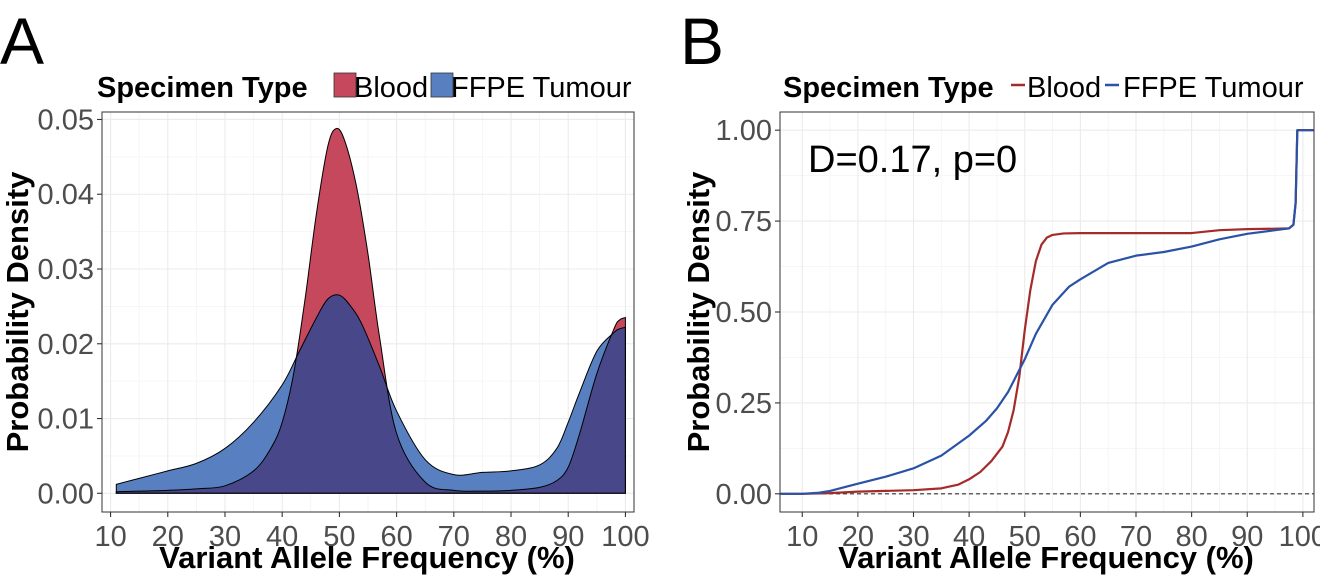 The image size is (1320, 576). What do you see at coordinates (110, 537) in the screenshot?
I see `panel-a-x-tick-label-10: 10` at bounding box center [110, 537].